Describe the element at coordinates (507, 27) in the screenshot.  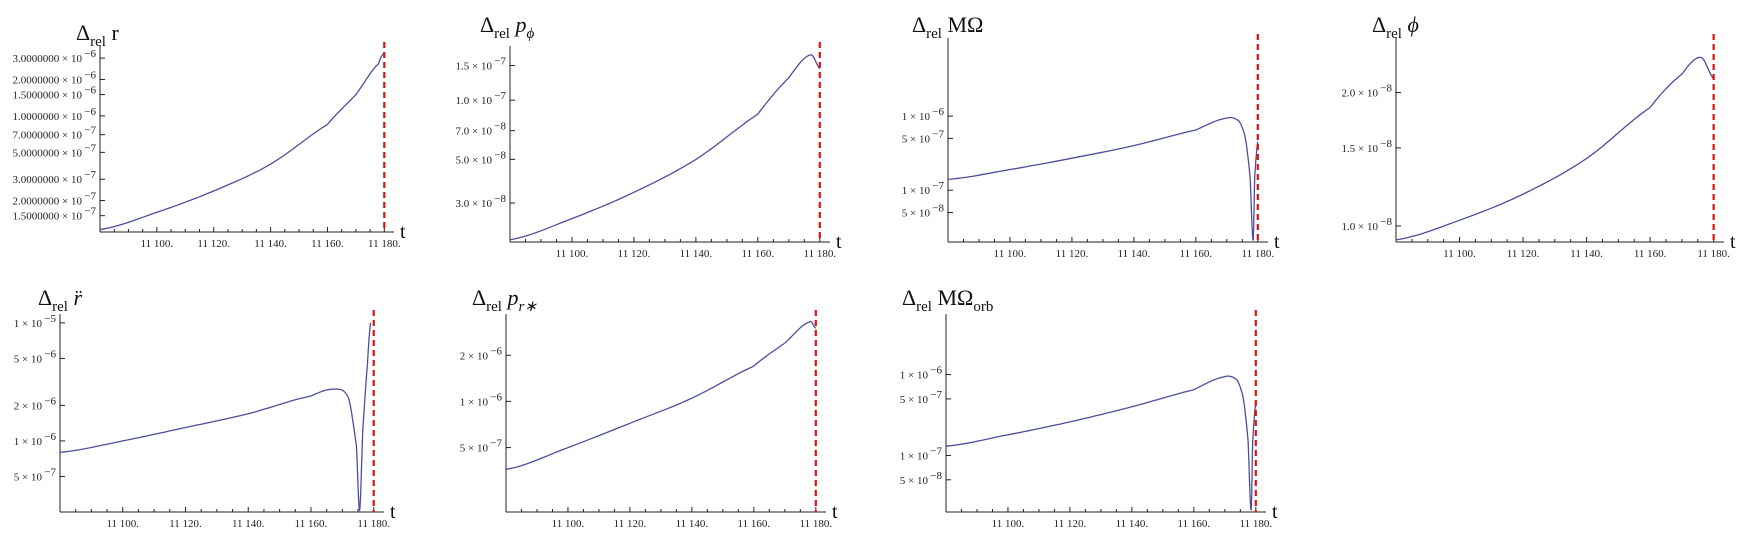
I see `panel-title: Δrel pϕ` at that location.